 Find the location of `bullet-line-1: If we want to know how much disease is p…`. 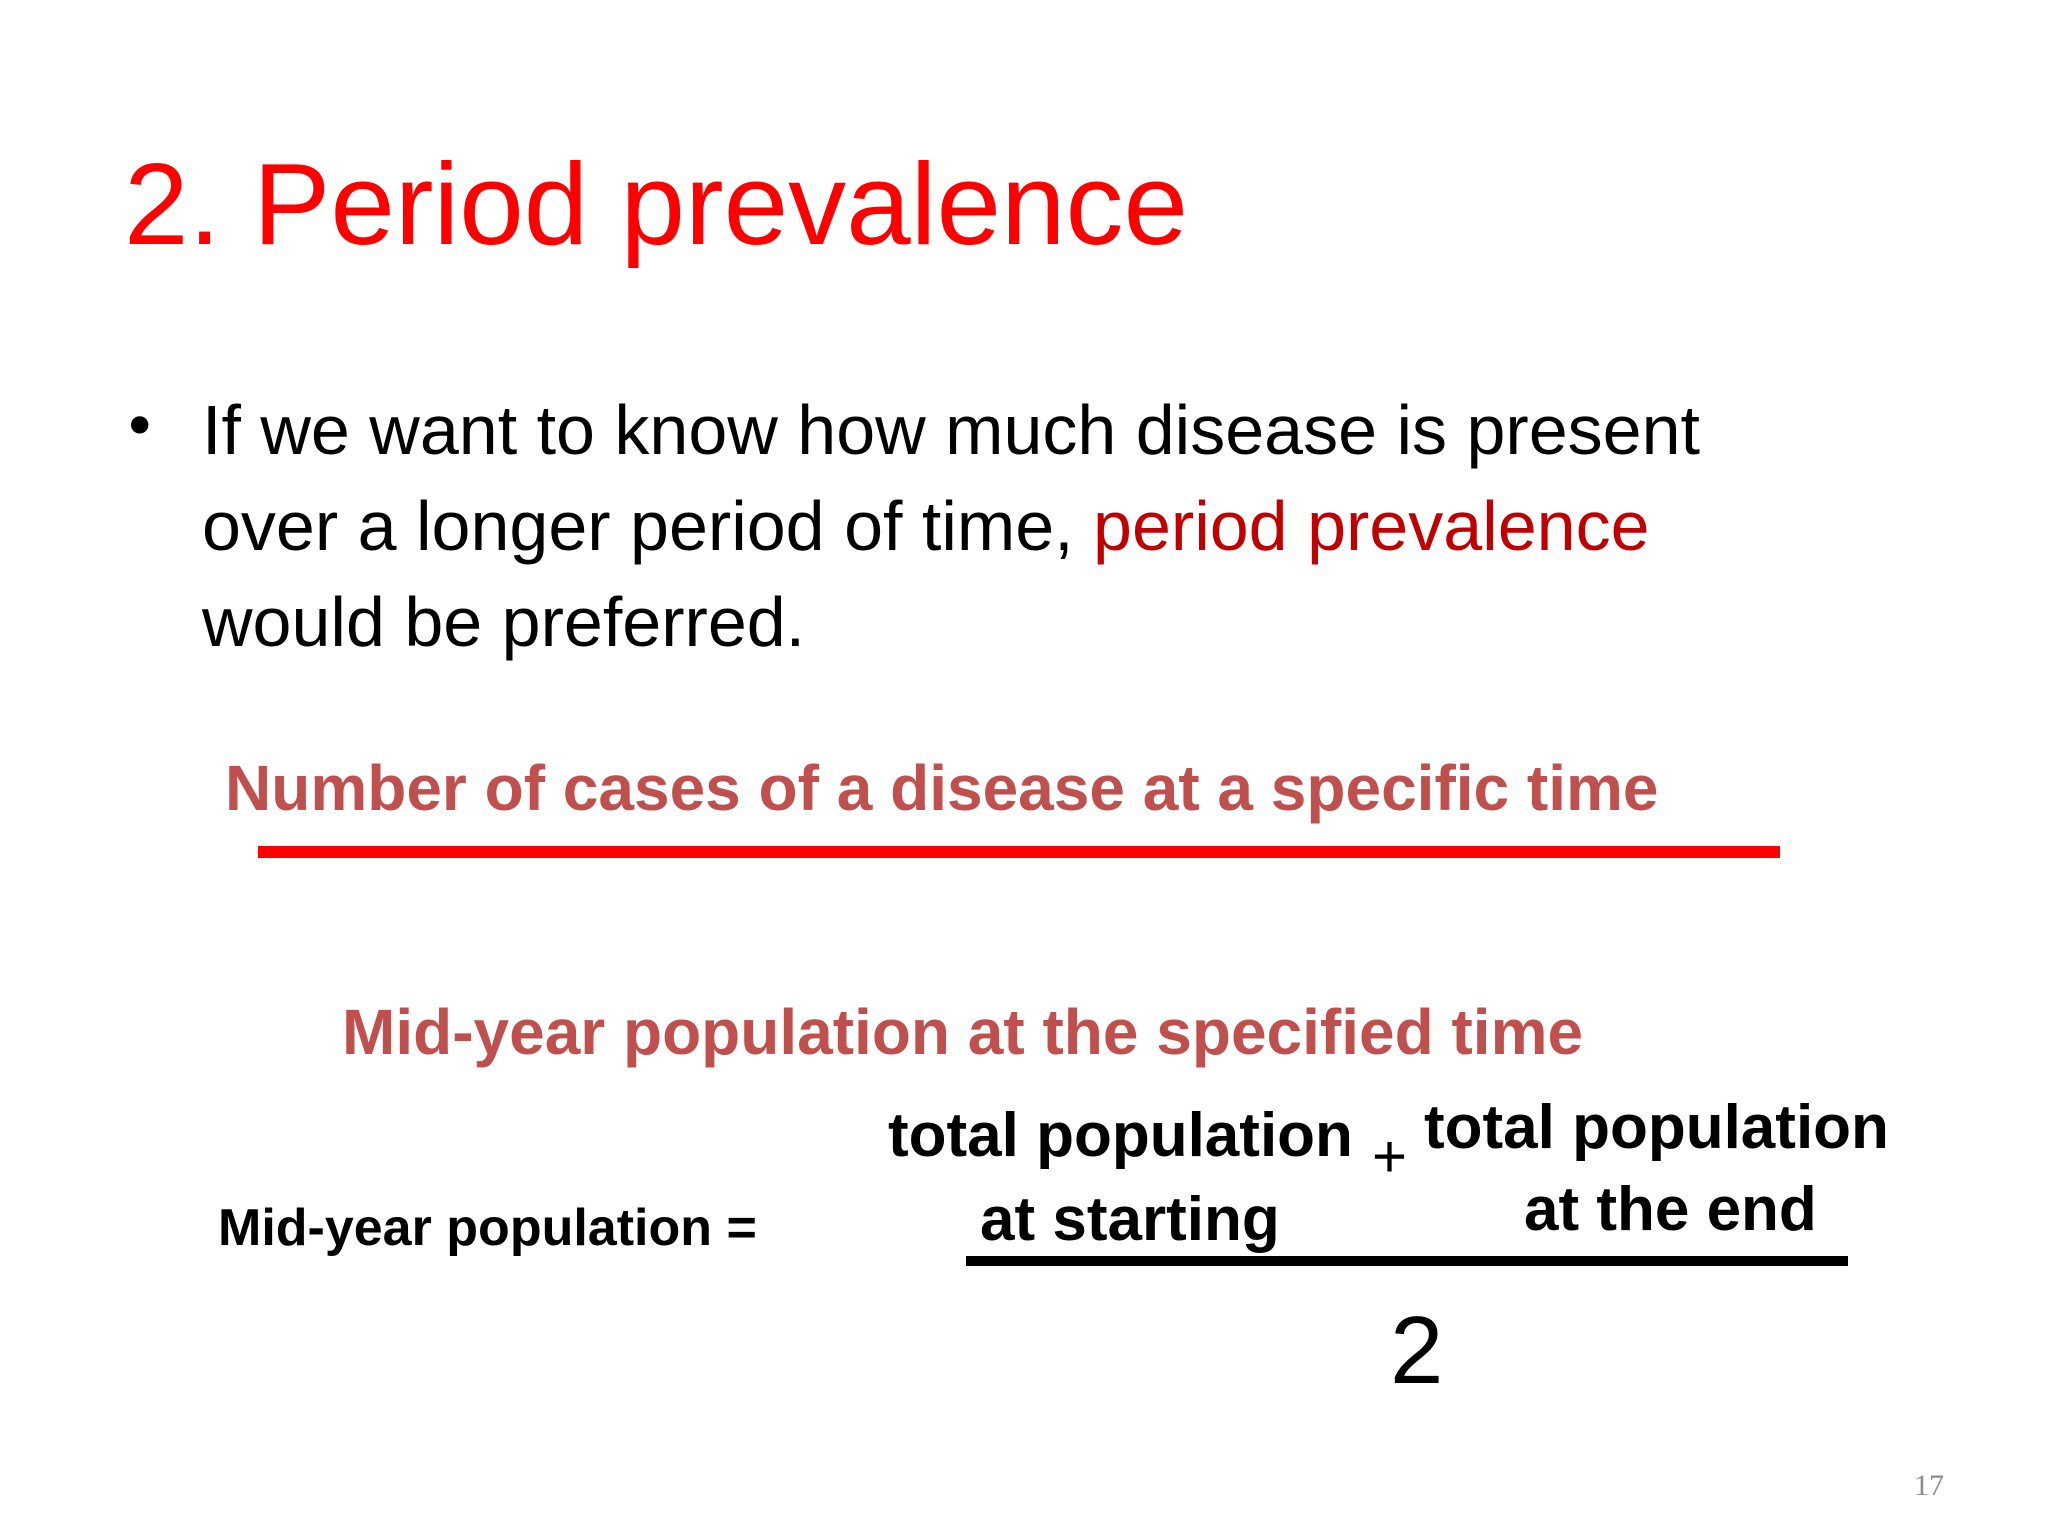

bullet-line-1: If we want to know how much disease is p… is located at coordinates (951, 430).